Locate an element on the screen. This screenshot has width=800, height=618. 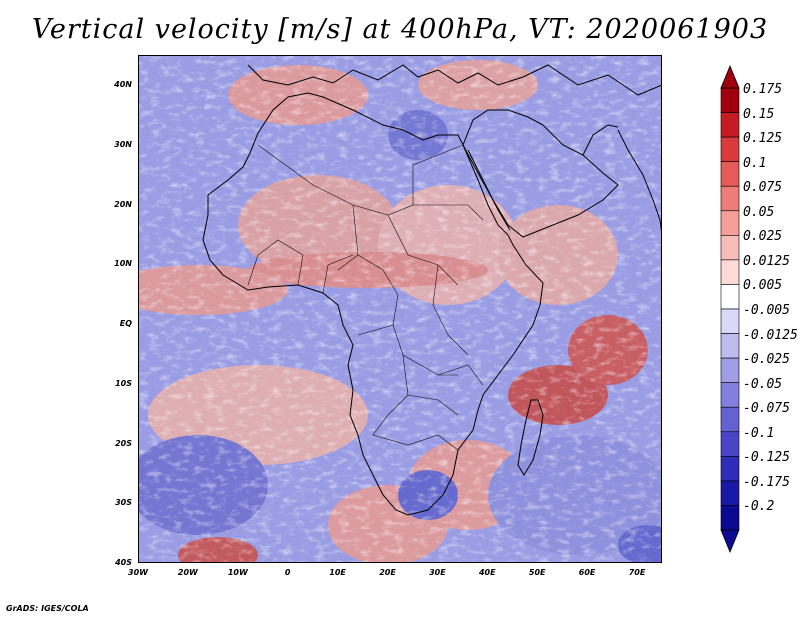
lat-label: 40N is located at coordinates (123, 84).